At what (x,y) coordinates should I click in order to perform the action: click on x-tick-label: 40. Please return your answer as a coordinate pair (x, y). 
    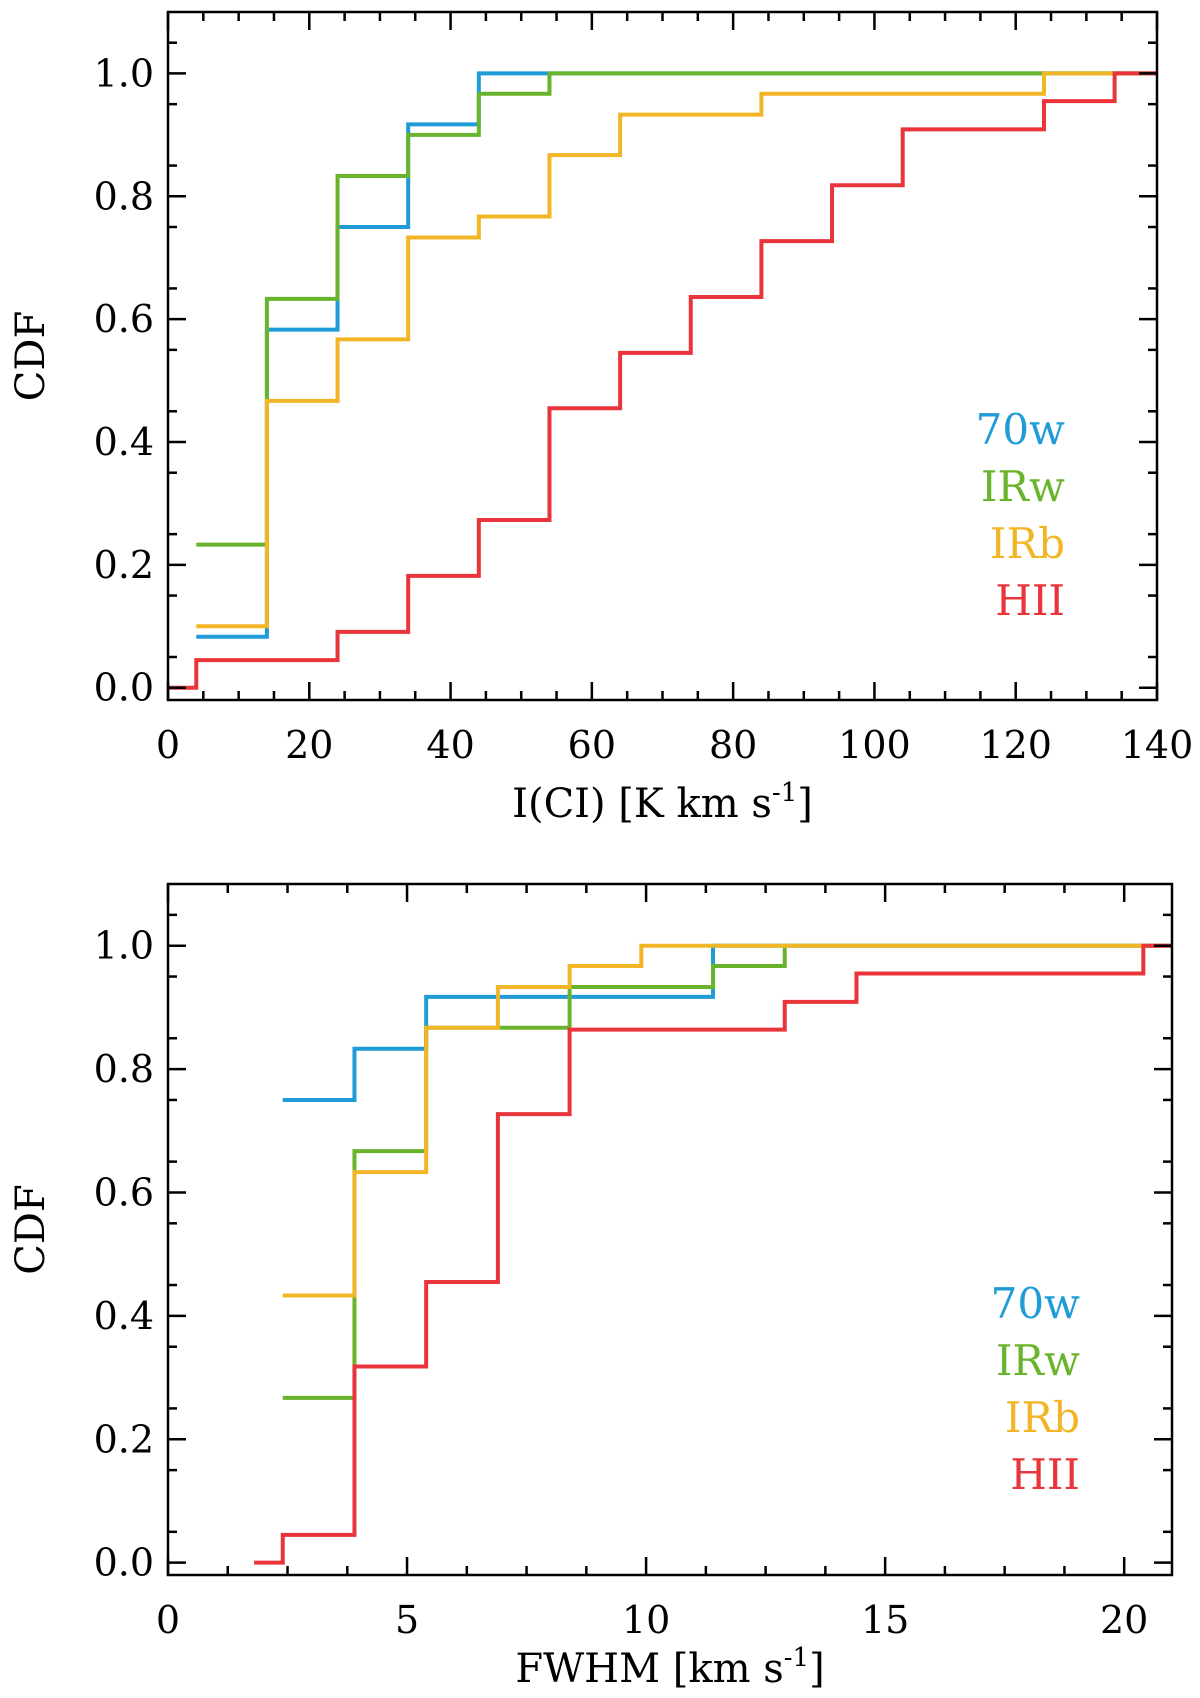
    Looking at the image, I should click on (450, 745).